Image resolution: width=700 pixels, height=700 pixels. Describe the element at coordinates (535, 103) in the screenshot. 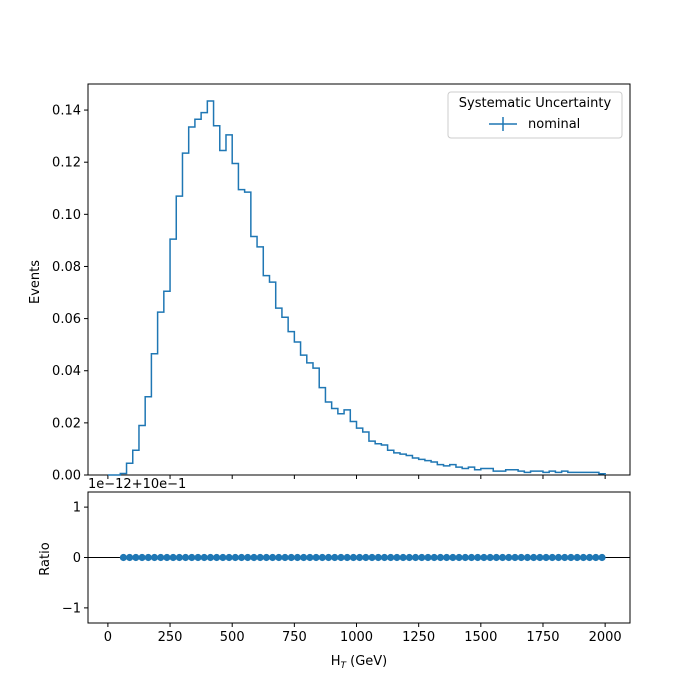

I see `legend-title: Systematic Uncertainty` at that location.